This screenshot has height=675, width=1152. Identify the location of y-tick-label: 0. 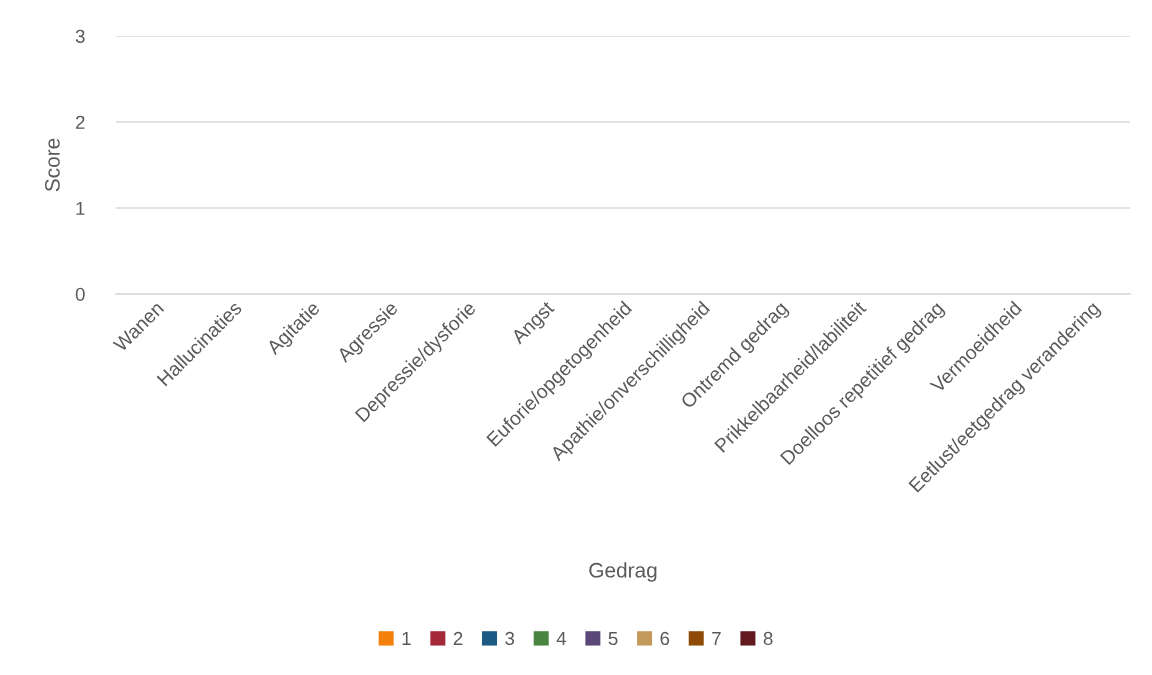
(80, 294).